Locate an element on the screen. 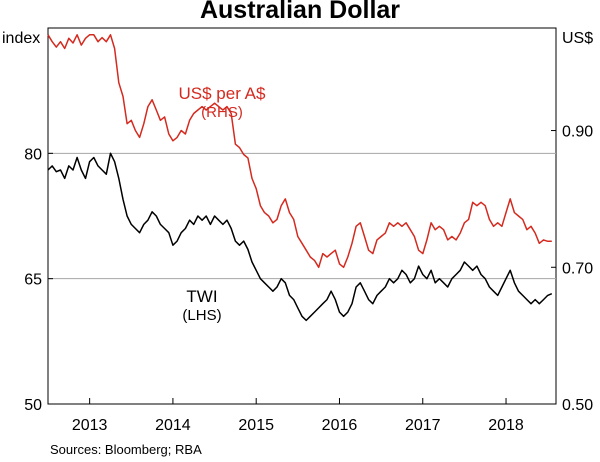  left-axis-unit: index is located at coordinates (21, 38).